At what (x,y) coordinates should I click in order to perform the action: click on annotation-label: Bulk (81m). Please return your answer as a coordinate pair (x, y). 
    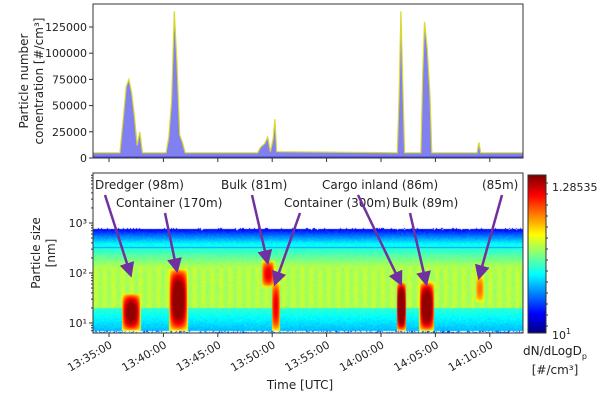
    Looking at the image, I should click on (254, 185).